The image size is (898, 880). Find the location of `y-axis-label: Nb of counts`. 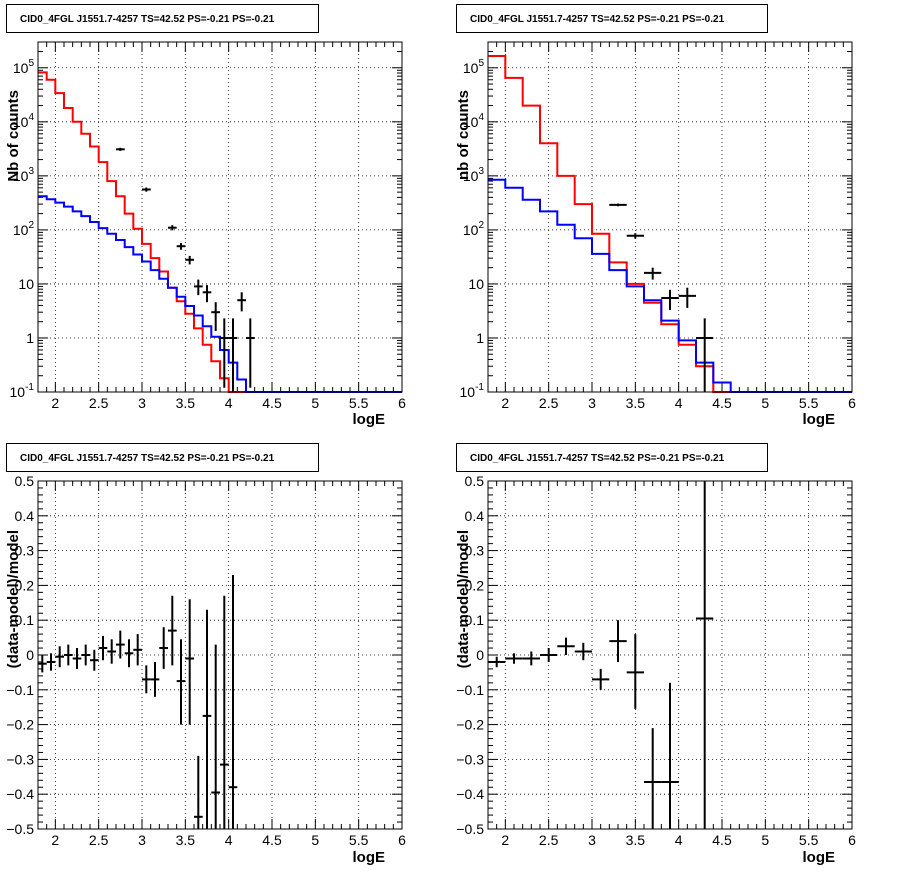

y-axis-label: Nb of counts is located at coordinates (13, 136).